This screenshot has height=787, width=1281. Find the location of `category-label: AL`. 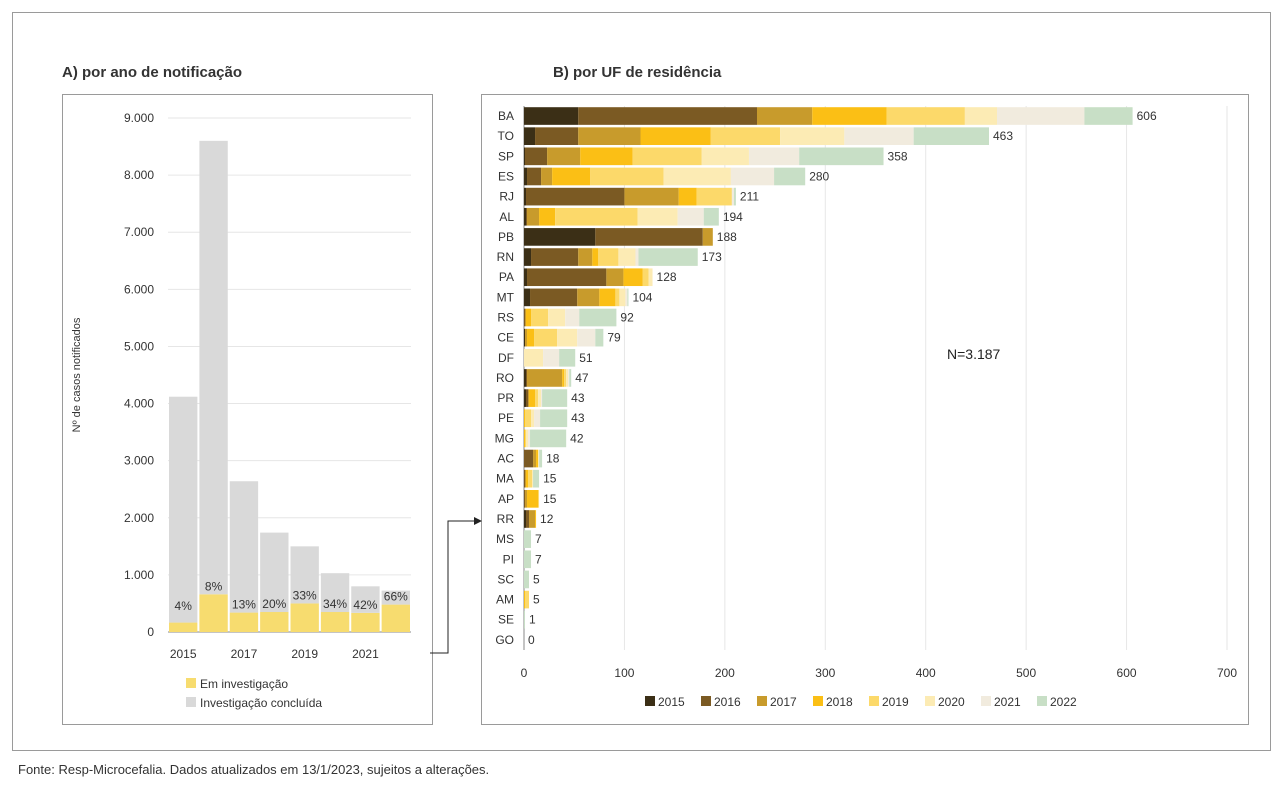

category-label: AL is located at coordinates (506, 217).